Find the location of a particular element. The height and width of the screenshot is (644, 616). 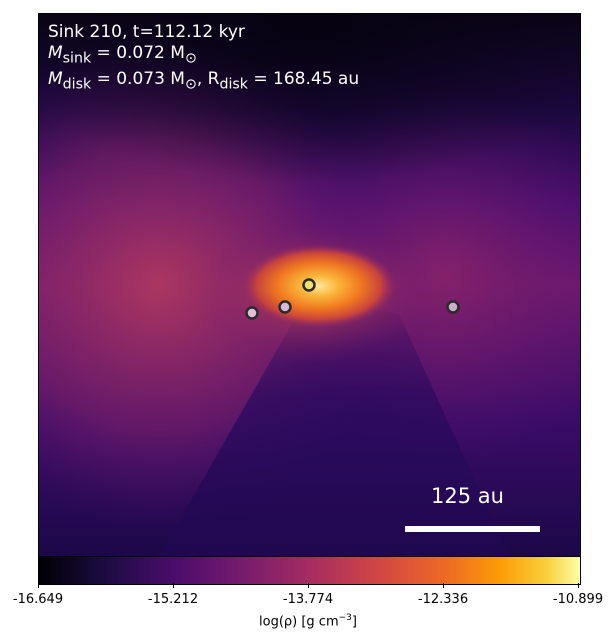

colorbar-tick-label: -15.212 is located at coordinates (173, 599).